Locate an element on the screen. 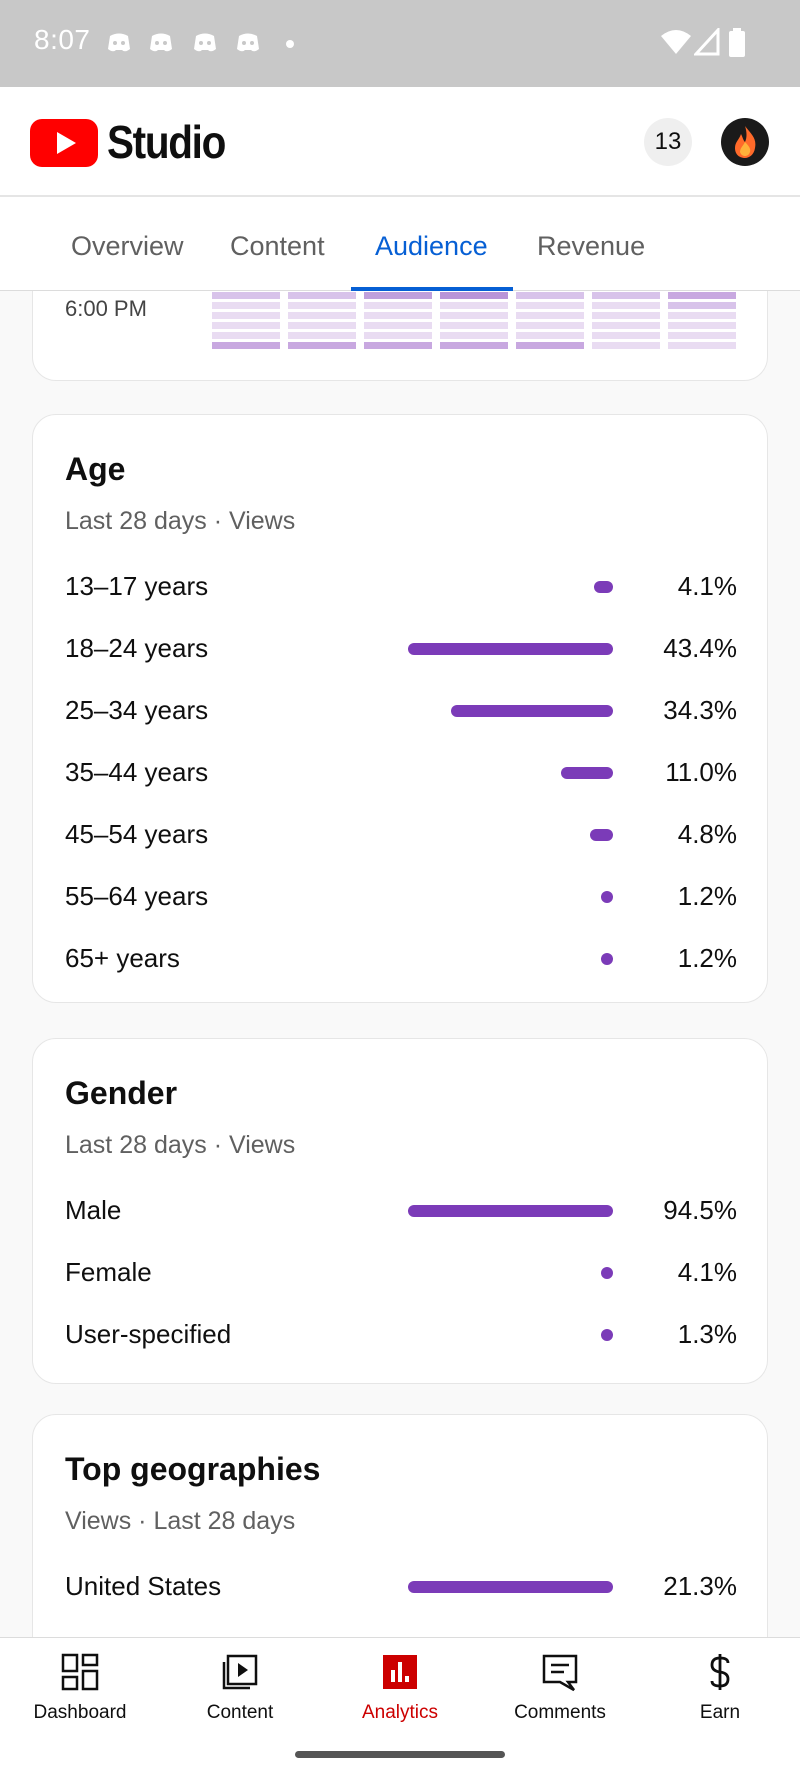 The width and height of the screenshot is (800, 1777). stat-label: Male is located at coordinates (93, 1210).